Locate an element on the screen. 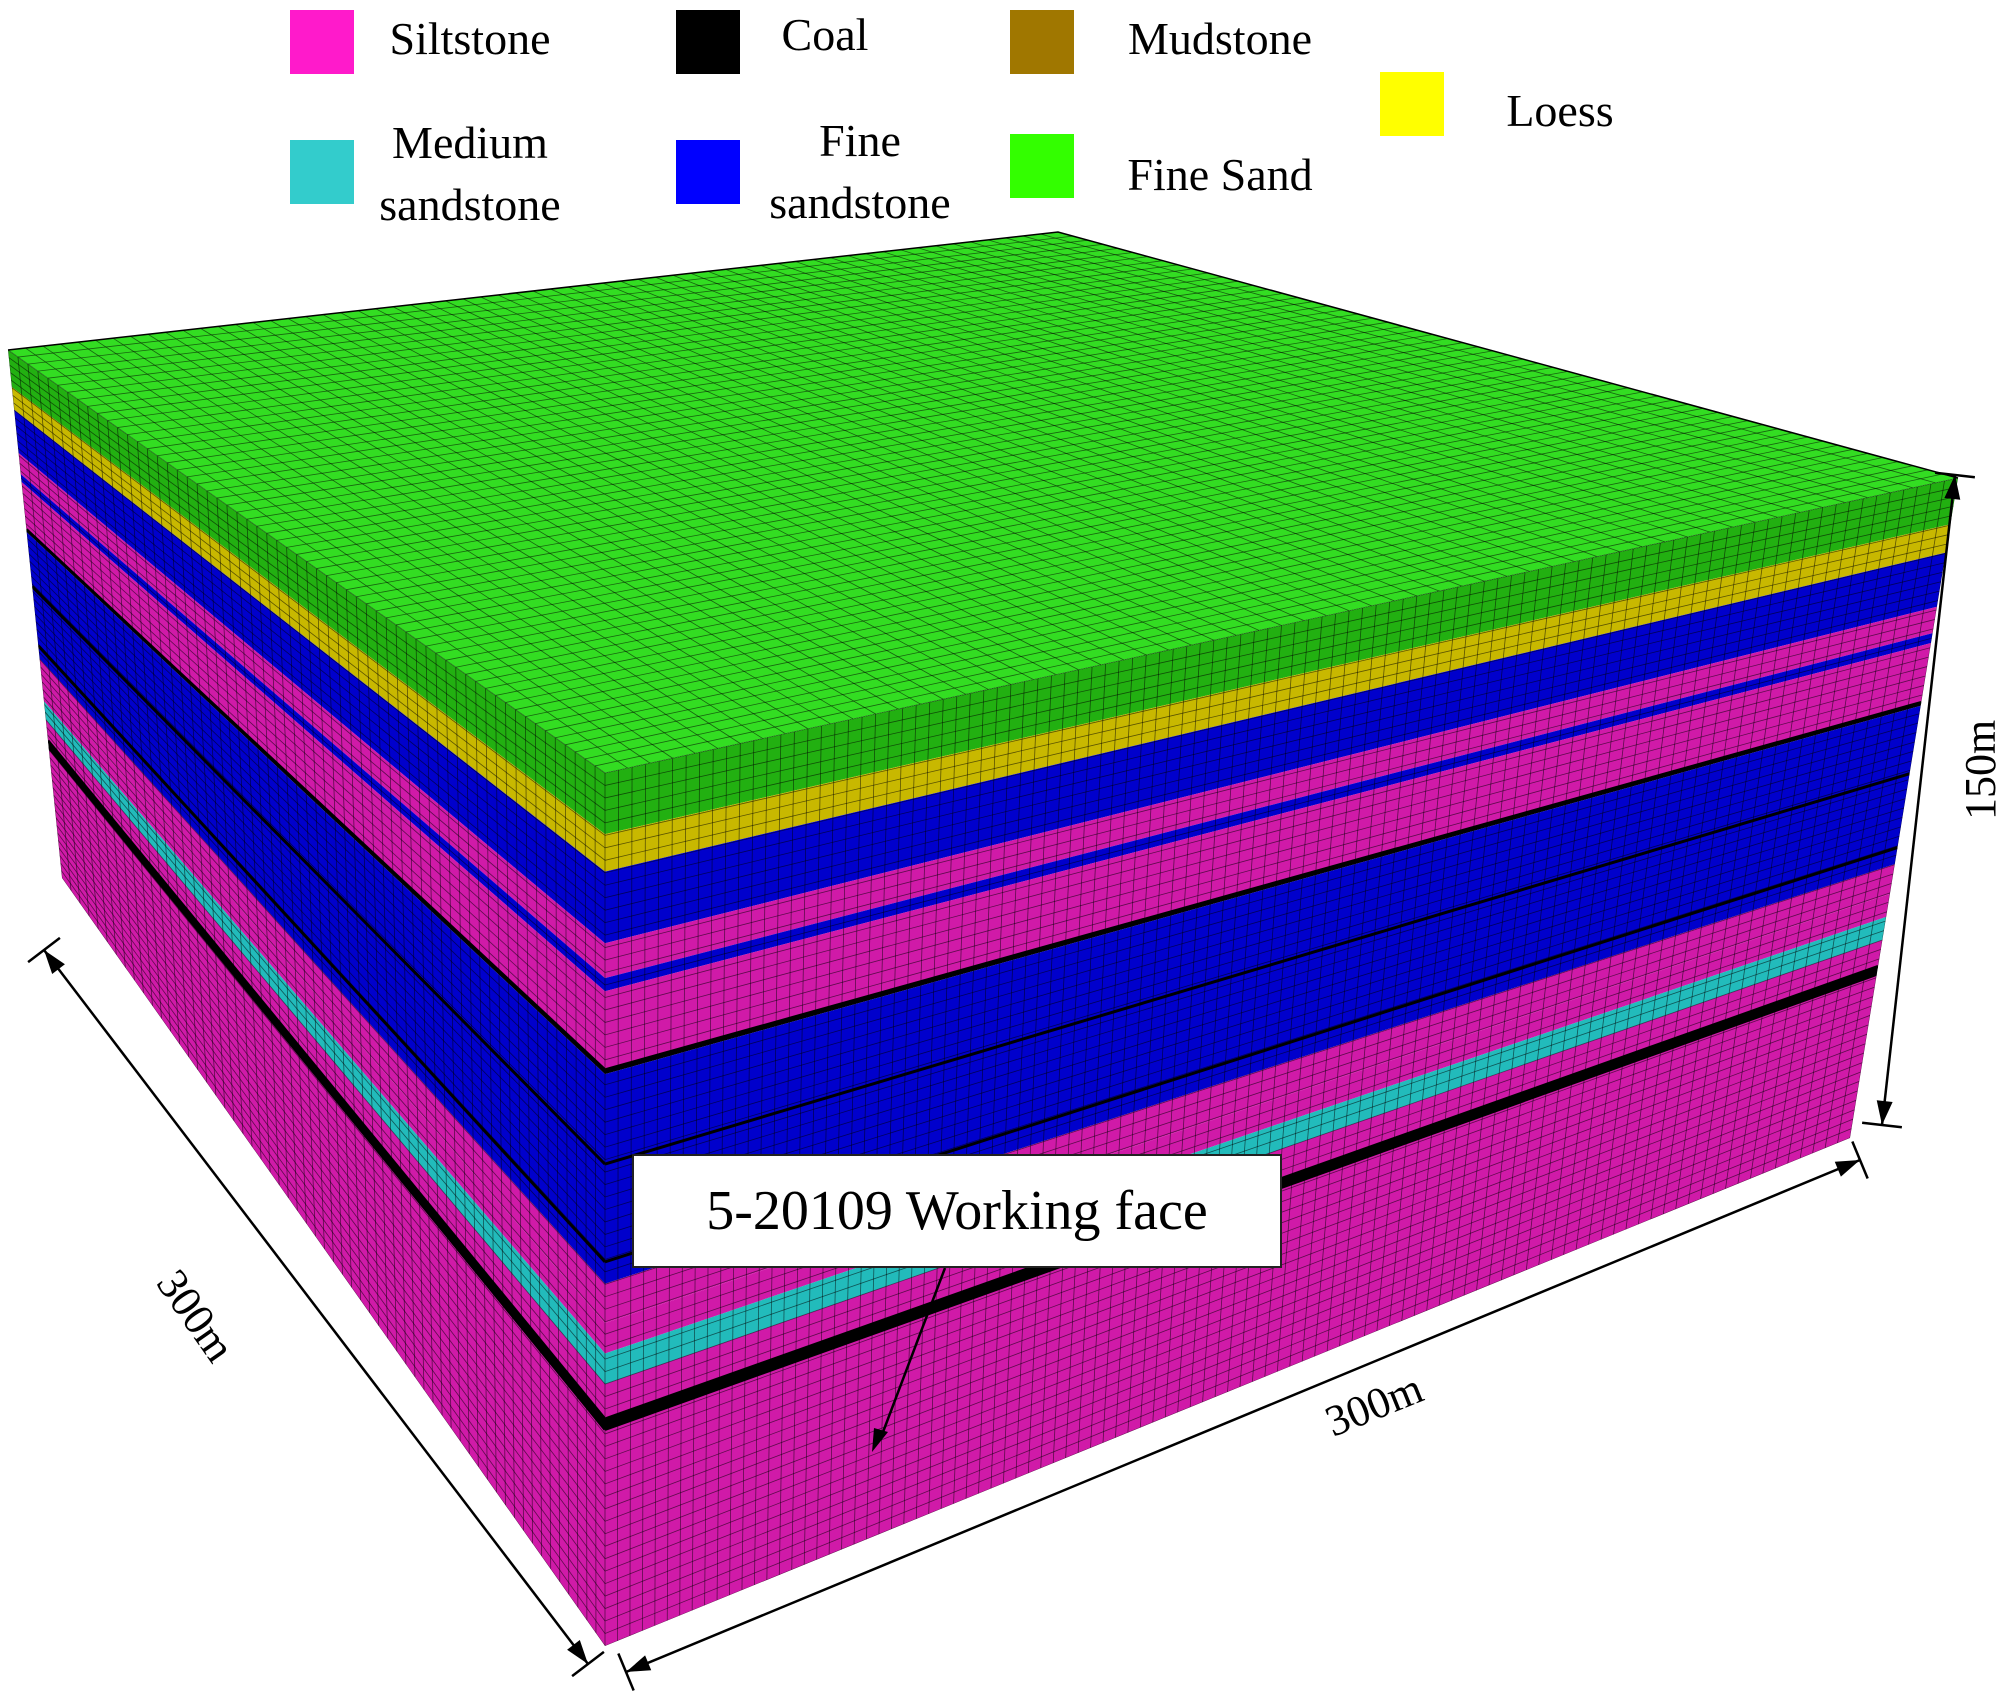  working-face-label: 5-20109 Working face is located at coordinates (957, 1211).